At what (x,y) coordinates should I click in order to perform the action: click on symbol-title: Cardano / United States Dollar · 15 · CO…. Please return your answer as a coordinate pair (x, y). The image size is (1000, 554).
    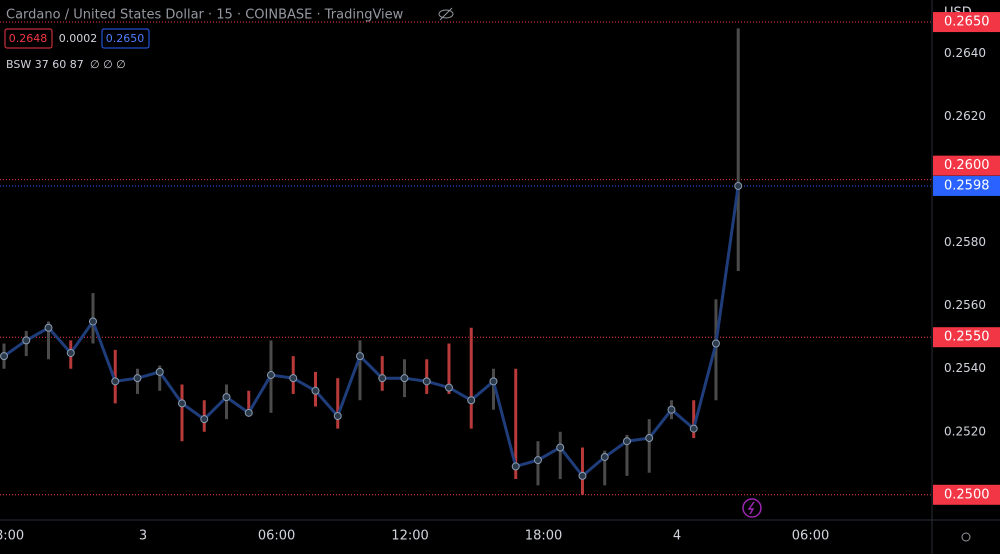
    Looking at the image, I should click on (205, 15).